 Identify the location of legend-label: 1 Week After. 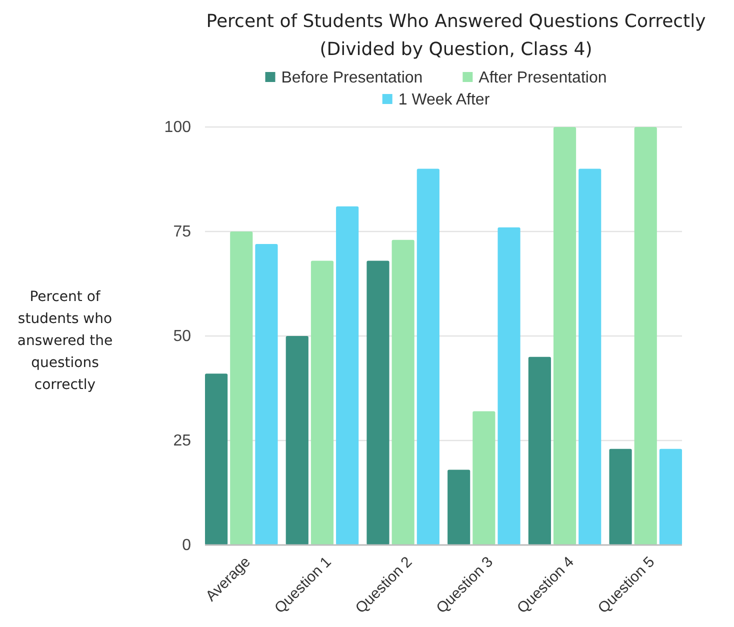
(444, 100).